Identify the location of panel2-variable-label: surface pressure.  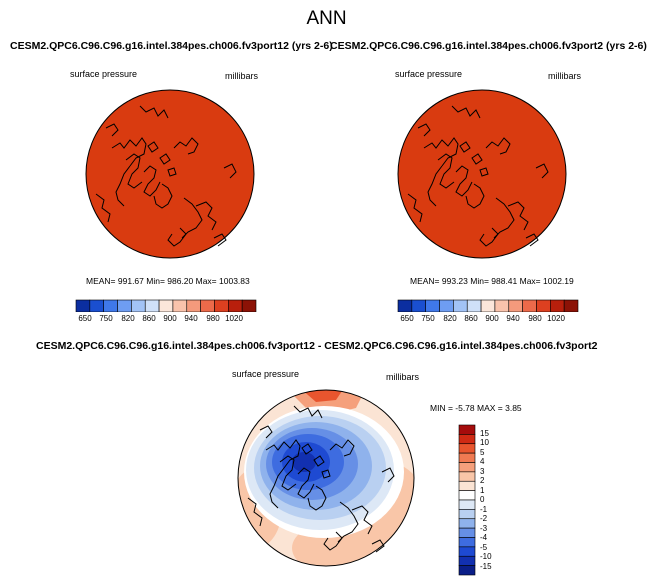
(429, 74).